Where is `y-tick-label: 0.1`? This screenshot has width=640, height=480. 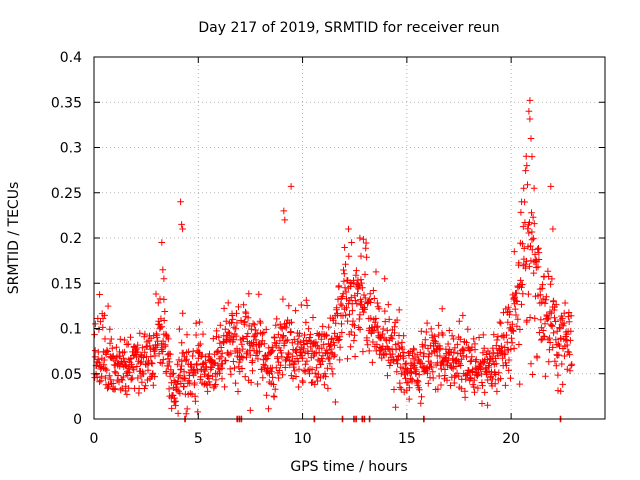
y-tick-label: 0.1 is located at coordinates (71, 330).